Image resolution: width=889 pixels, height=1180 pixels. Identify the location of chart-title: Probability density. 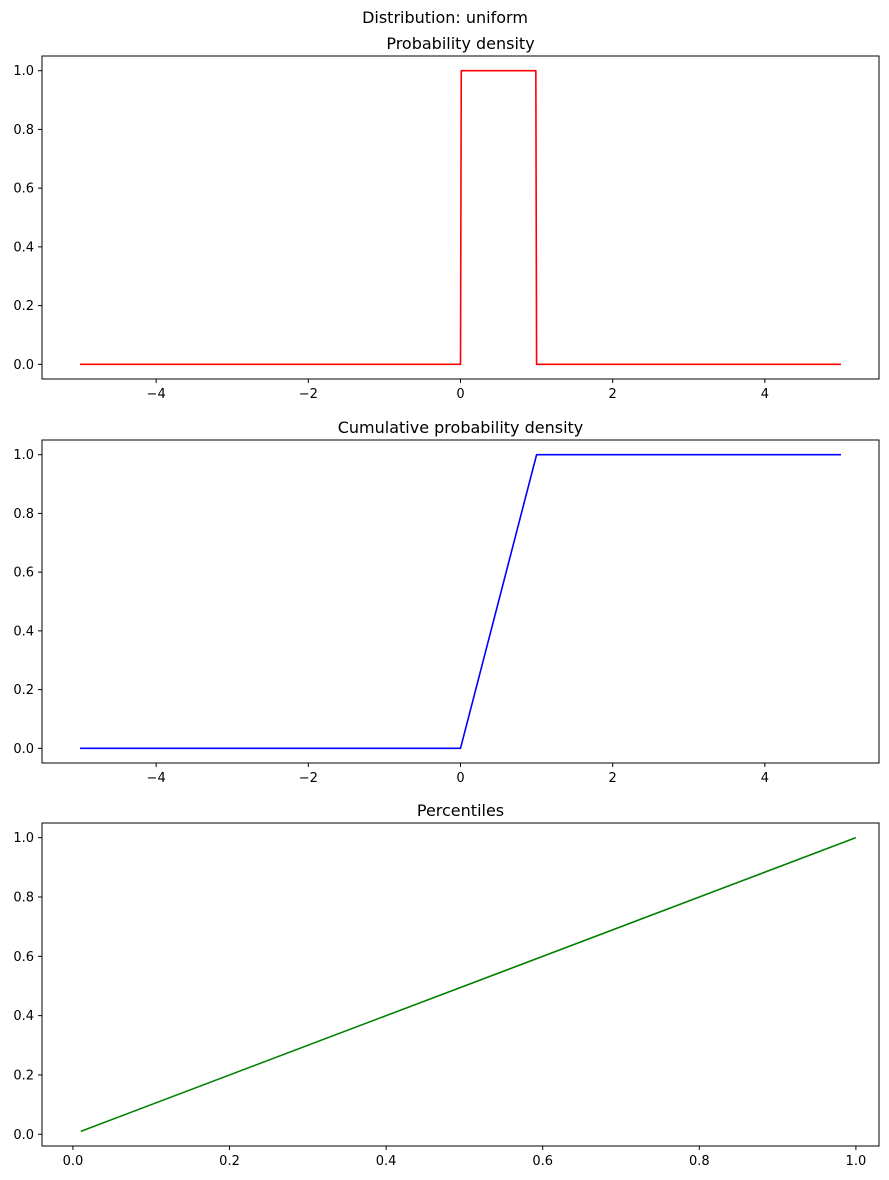
(460, 43).